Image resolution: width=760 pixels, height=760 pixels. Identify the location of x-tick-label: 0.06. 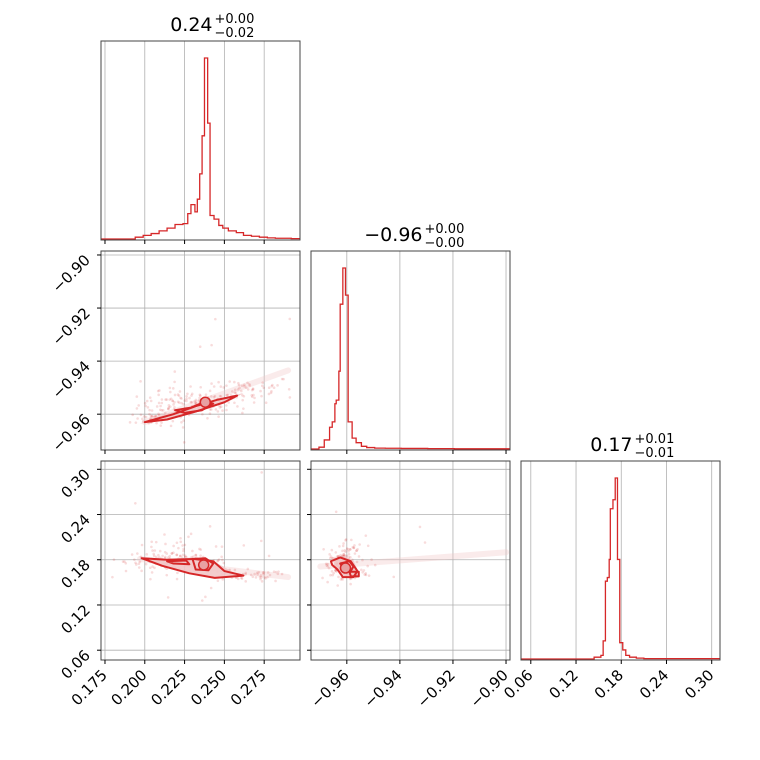
(518, 684).